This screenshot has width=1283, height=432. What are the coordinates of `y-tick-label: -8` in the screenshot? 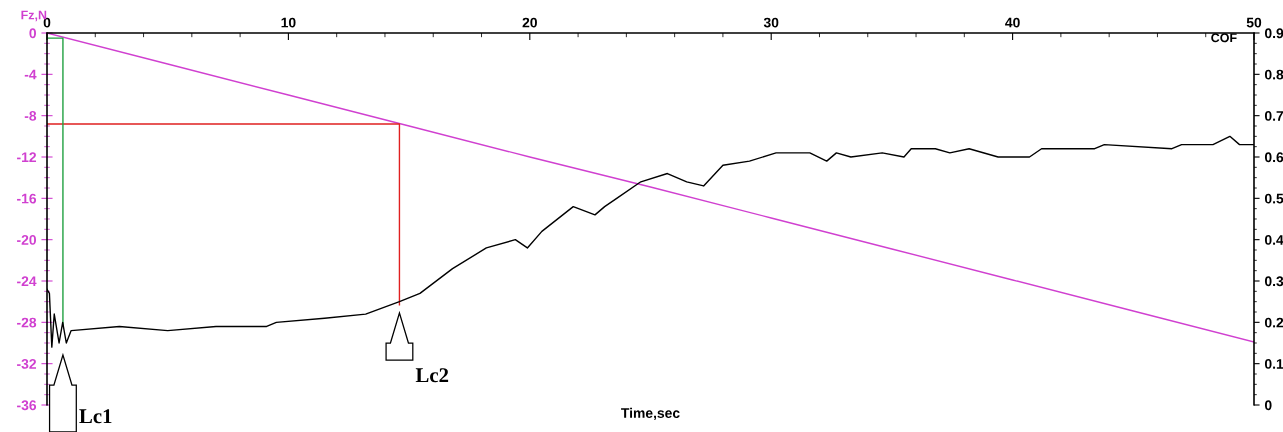 It's located at (30, 116).